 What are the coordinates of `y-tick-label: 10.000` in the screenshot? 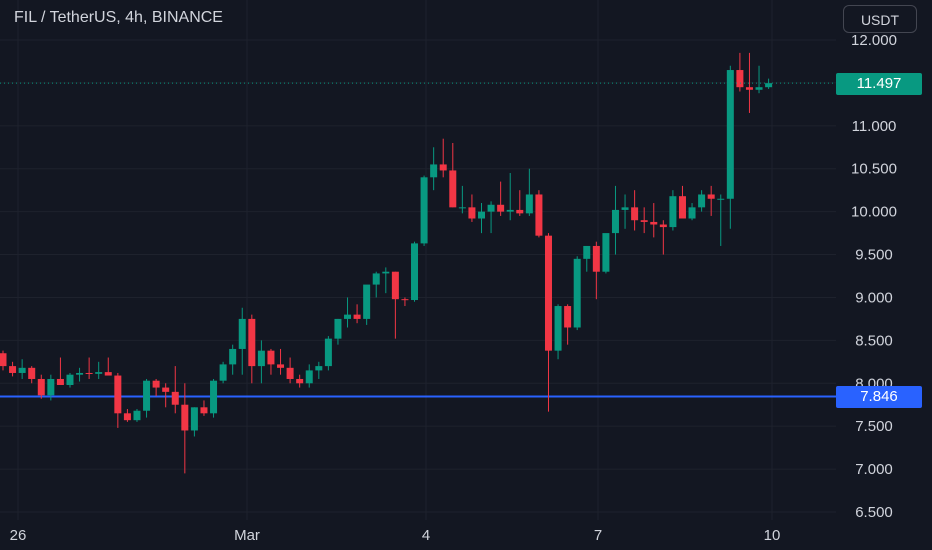 It's located at (874, 212).